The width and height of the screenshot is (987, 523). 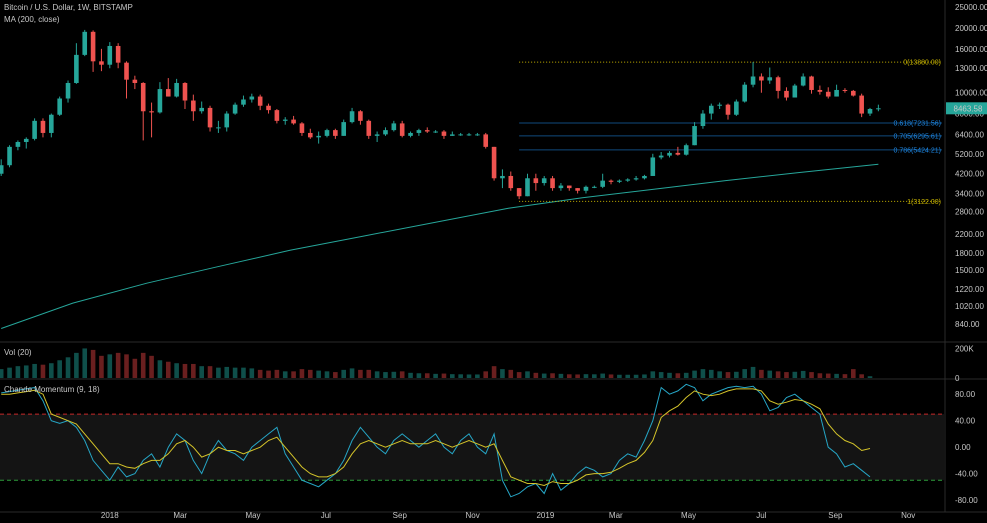 What do you see at coordinates (545, 515) in the screenshot?
I see `time-tick-label: 2019` at bounding box center [545, 515].